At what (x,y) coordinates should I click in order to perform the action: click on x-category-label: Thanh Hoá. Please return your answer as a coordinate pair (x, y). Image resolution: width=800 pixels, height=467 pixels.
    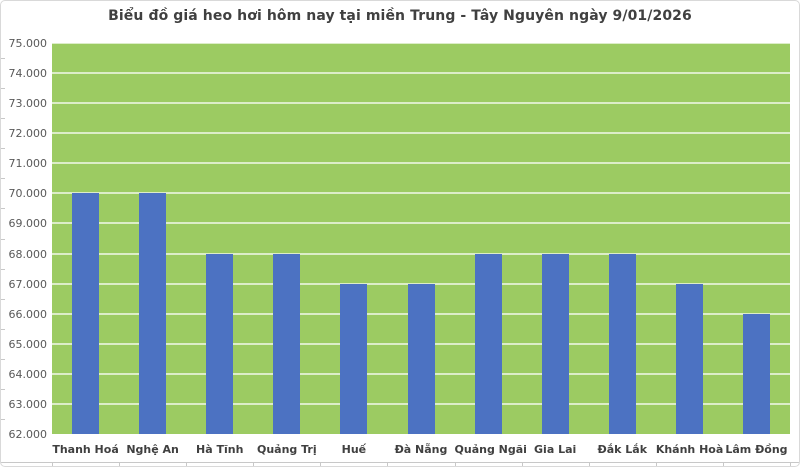
    Looking at the image, I should click on (85, 449).